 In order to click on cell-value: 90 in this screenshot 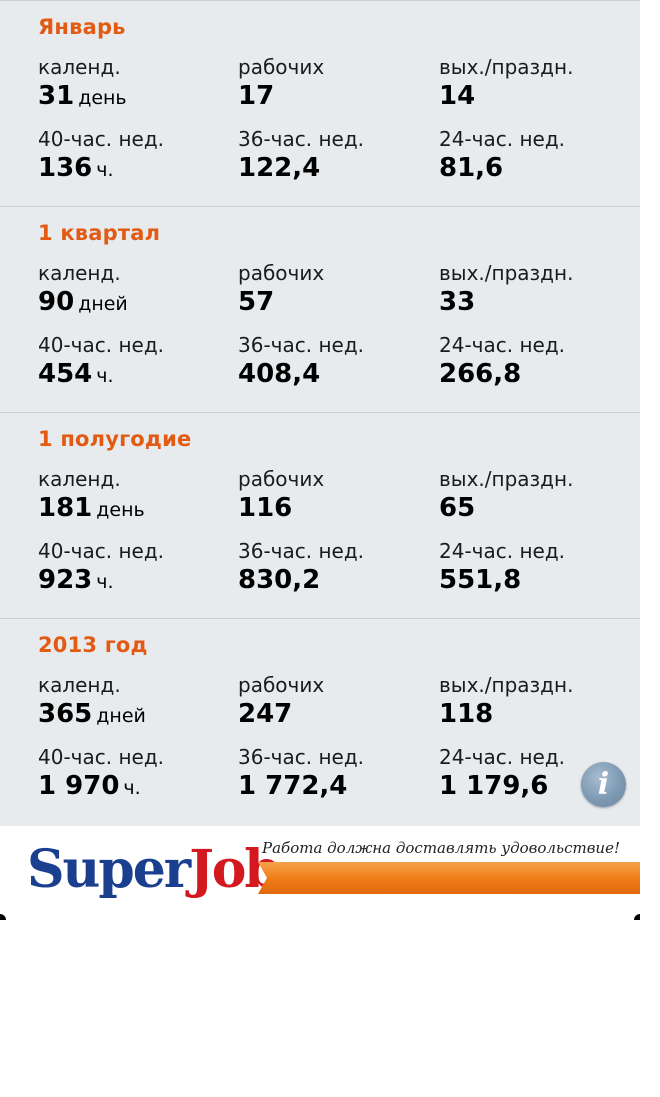, I will do `click(56, 302)`.